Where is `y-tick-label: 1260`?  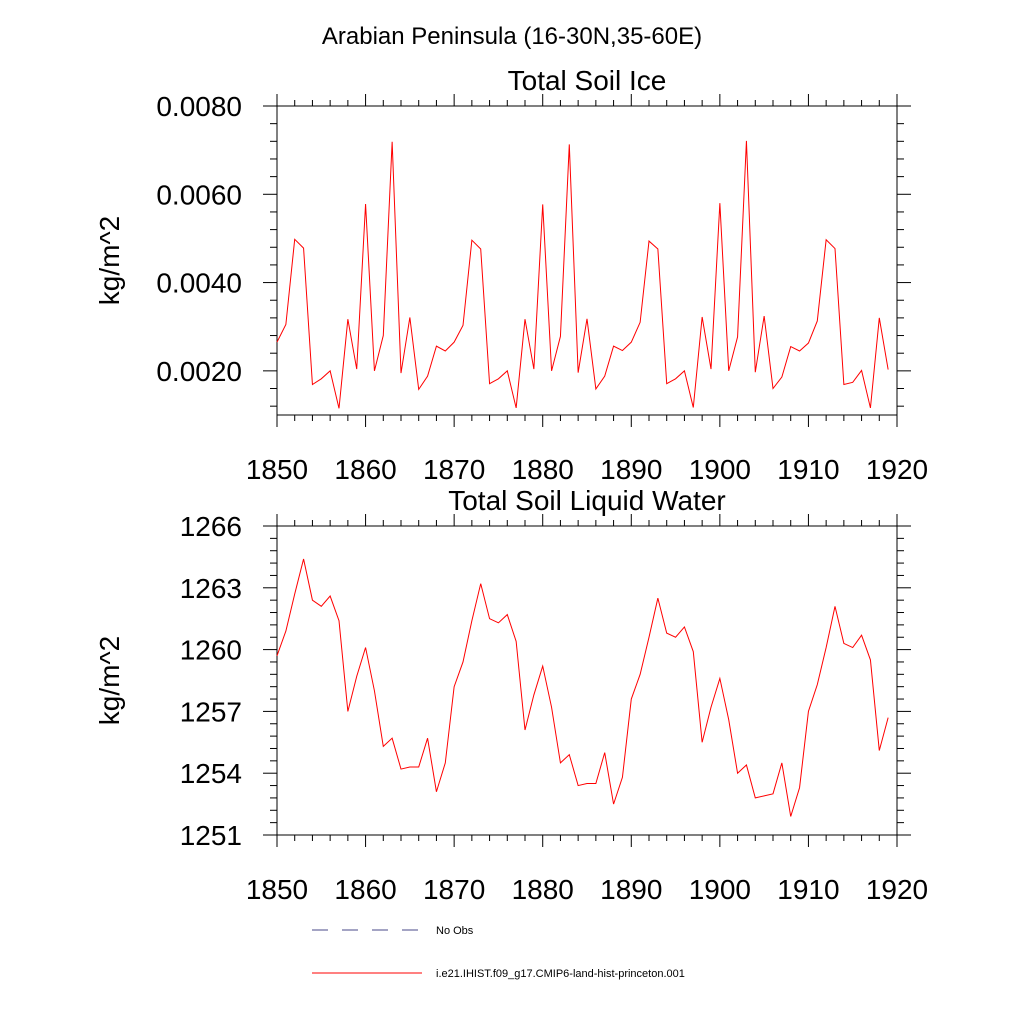
y-tick-label: 1260 is located at coordinates (211, 650).